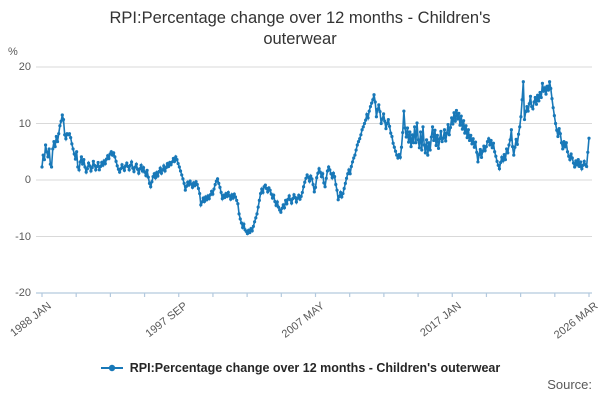 Image resolution: width=600 pixels, height=400 pixels. I want to click on y-tick-label: 0, so click(27, 180).